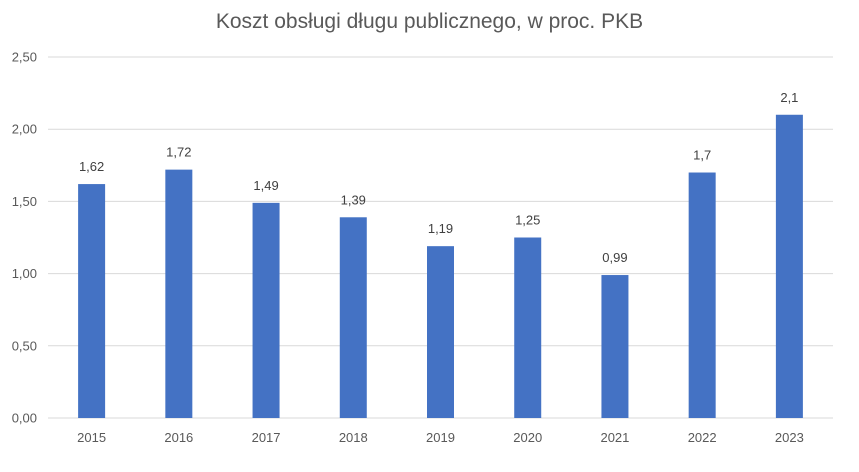 This screenshot has height=472, width=859. Describe the element at coordinates (92, 301) in the screenshot. I see `bar-2015` at that location.